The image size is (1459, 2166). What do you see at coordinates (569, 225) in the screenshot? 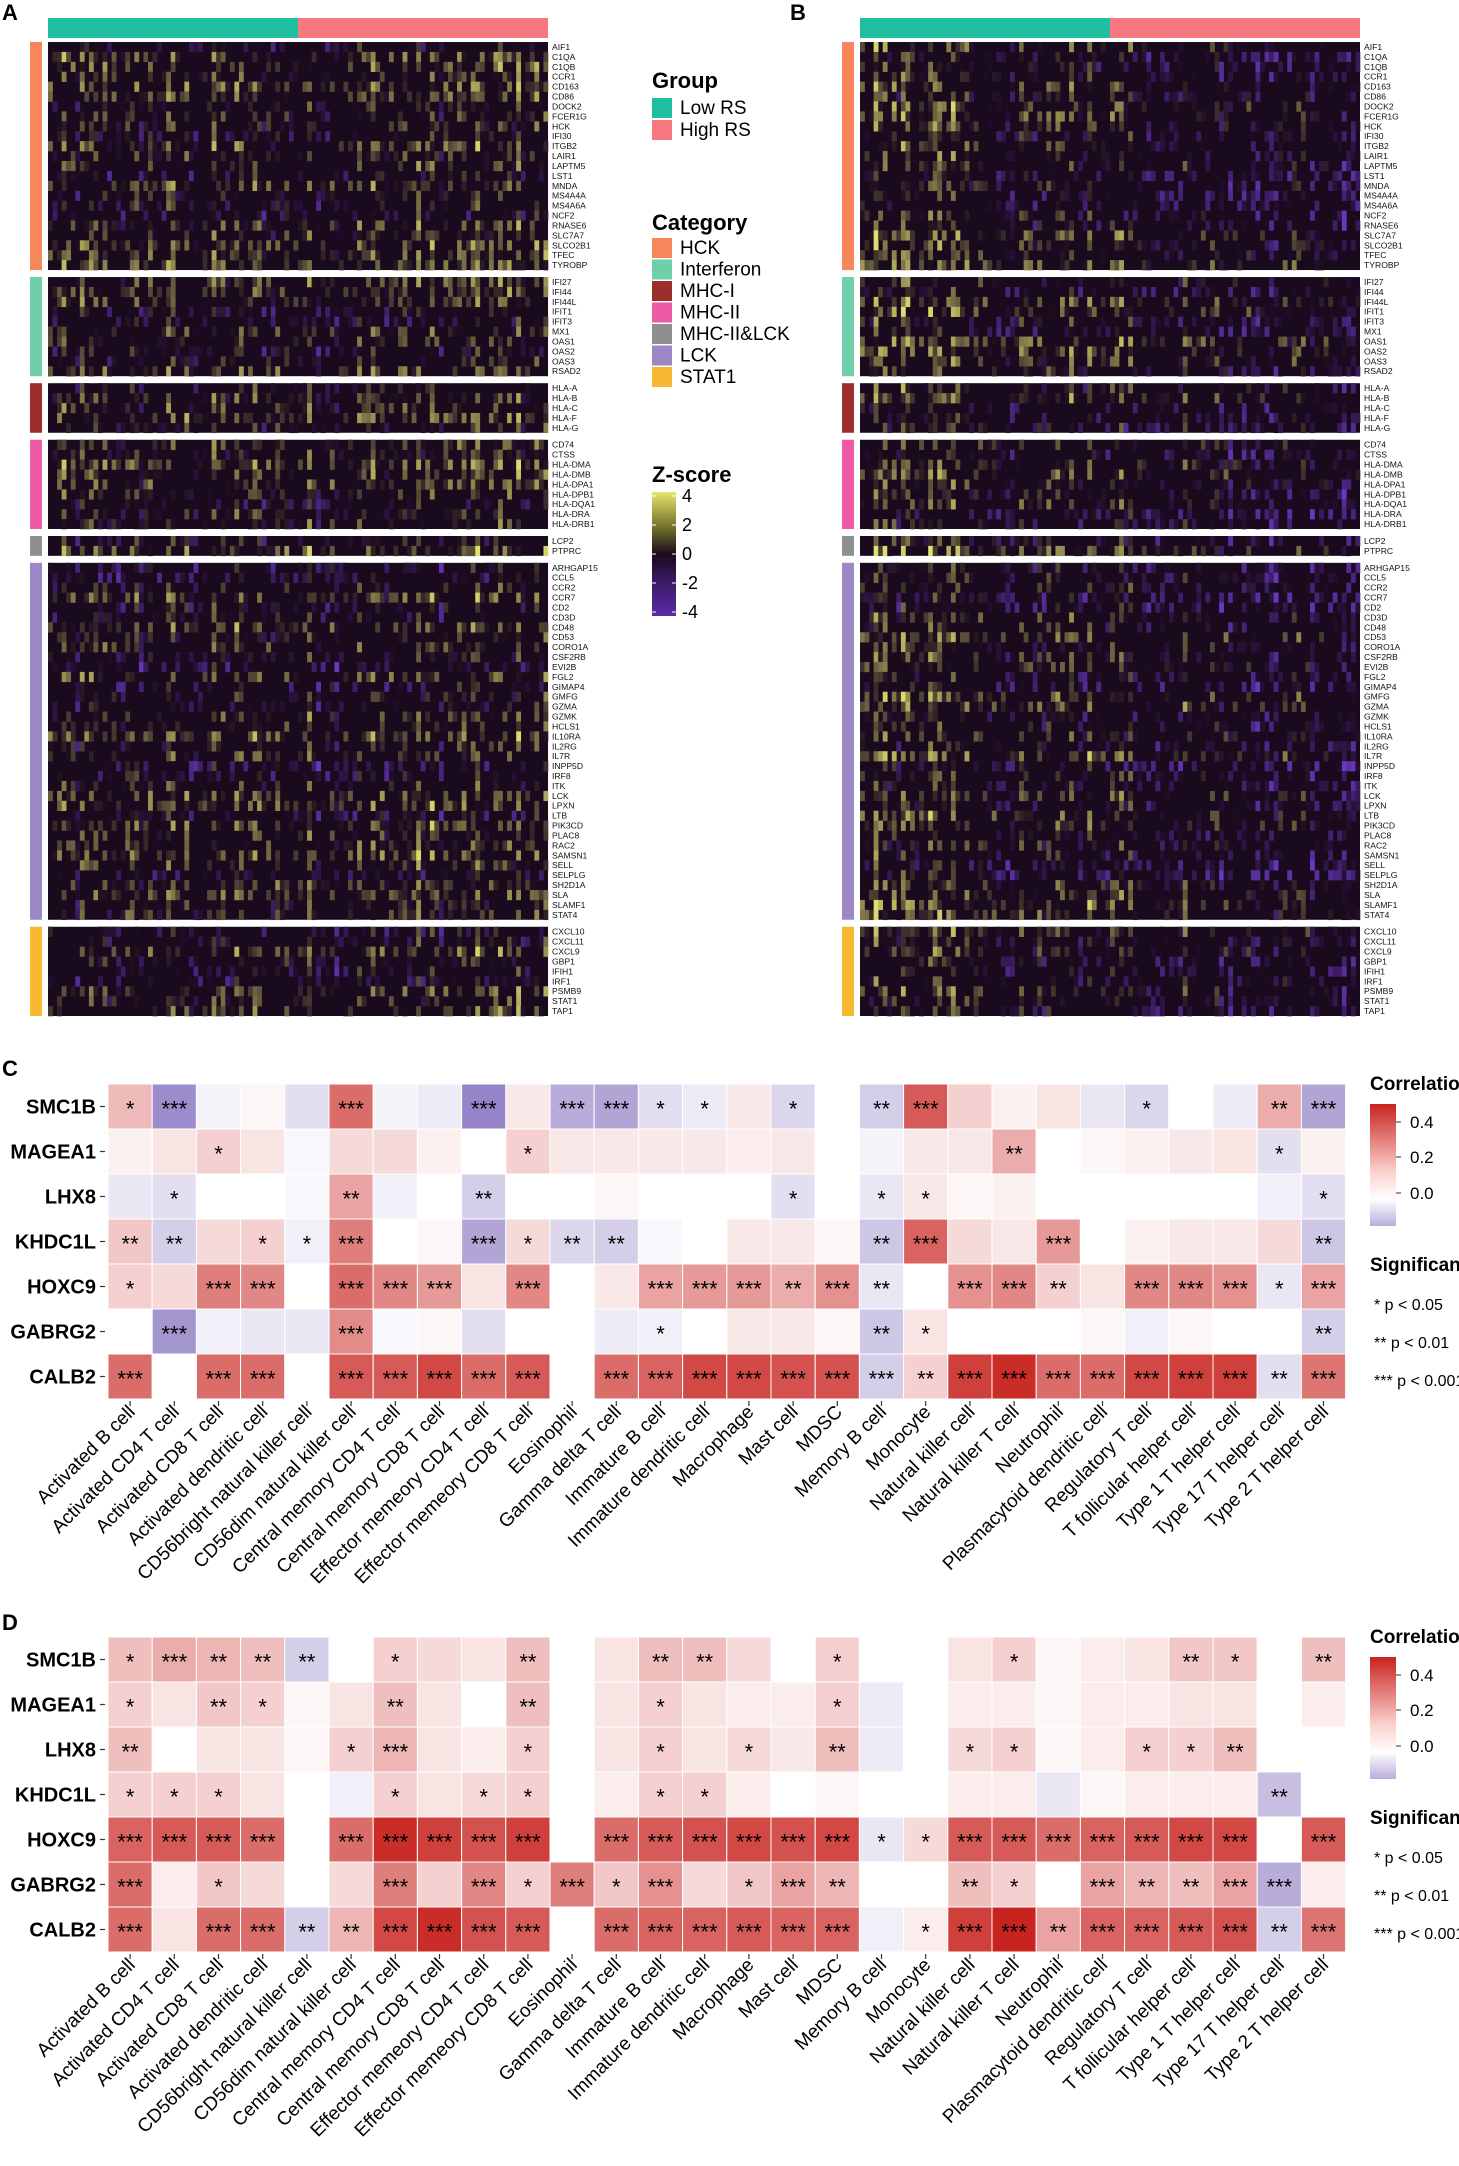
I see `gene-label: RNASE6` at bounding box center [569, 225].